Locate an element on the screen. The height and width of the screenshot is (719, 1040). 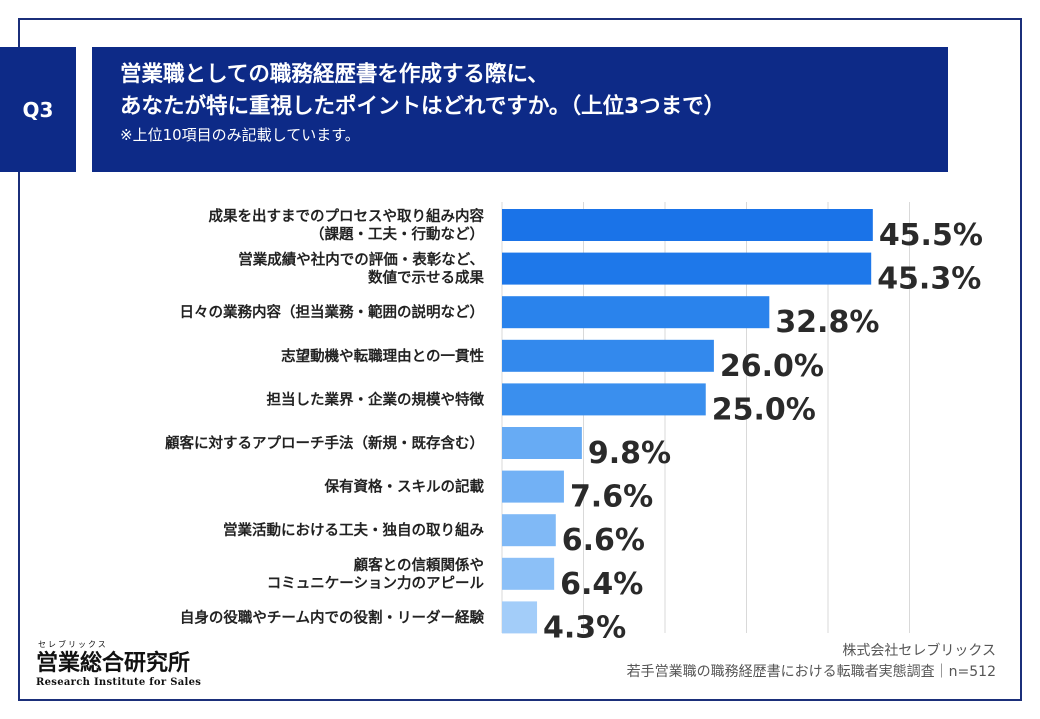
category-label-line: 成果を出すまでのプロセスや取り組み内容 is located at coordinates (347, 216).